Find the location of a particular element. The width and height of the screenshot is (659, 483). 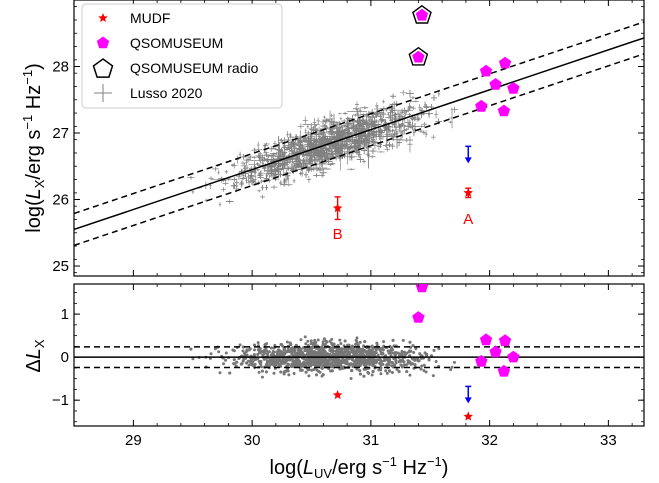

legend-box is located at coordinates (182, 56).